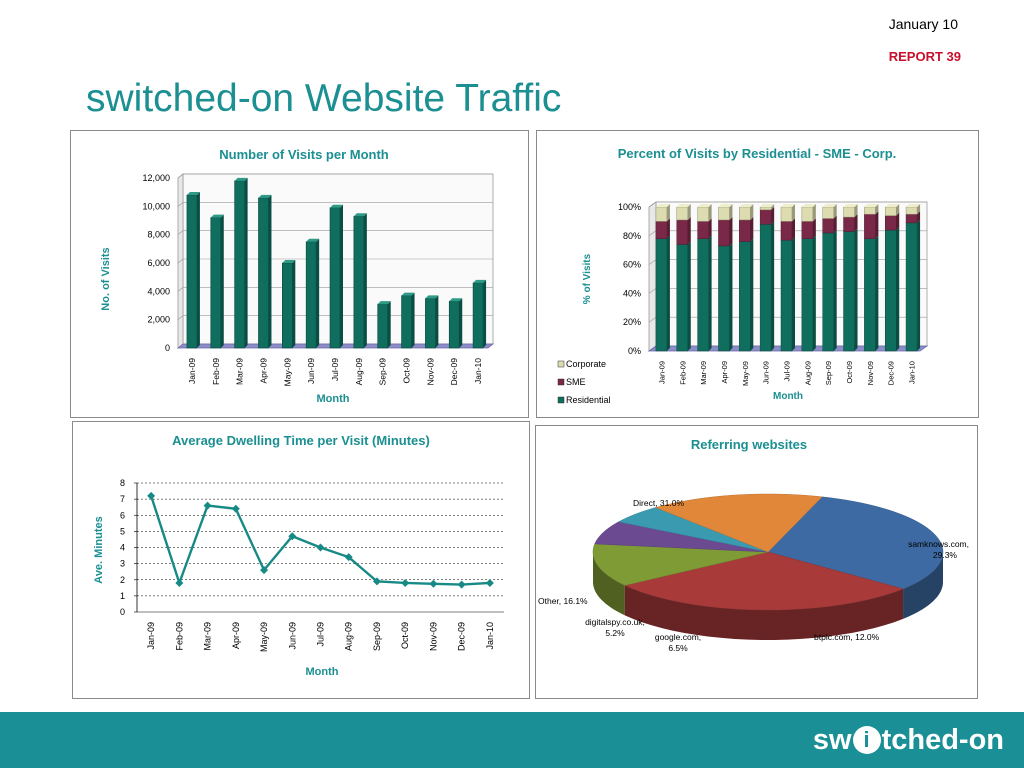  I want to click on chart-title: Referring websites, so click(749, 444).